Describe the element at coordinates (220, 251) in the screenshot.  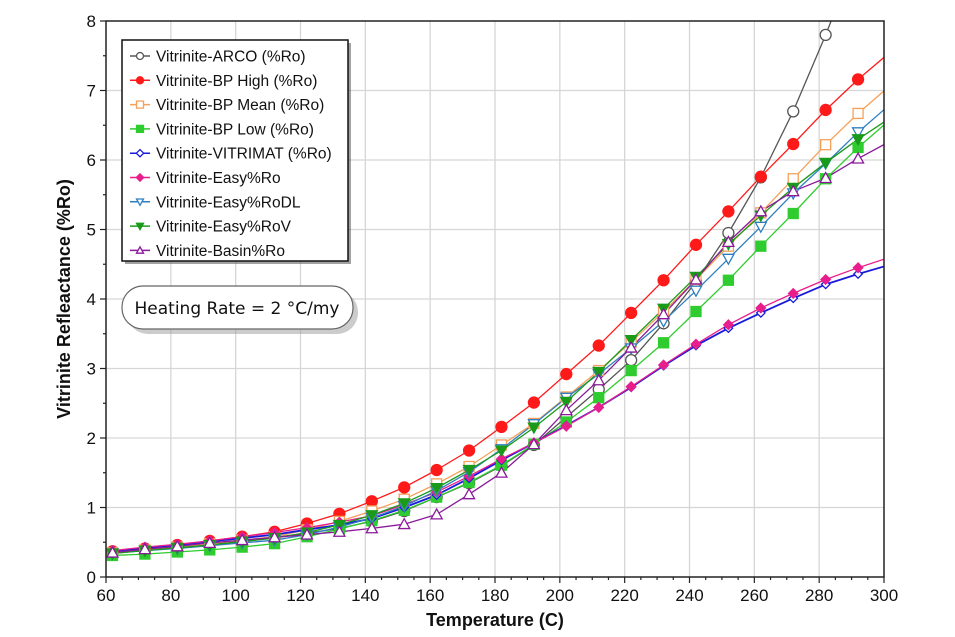
I see `legend-label: Vitrinite-Basin%Ro` at that location.